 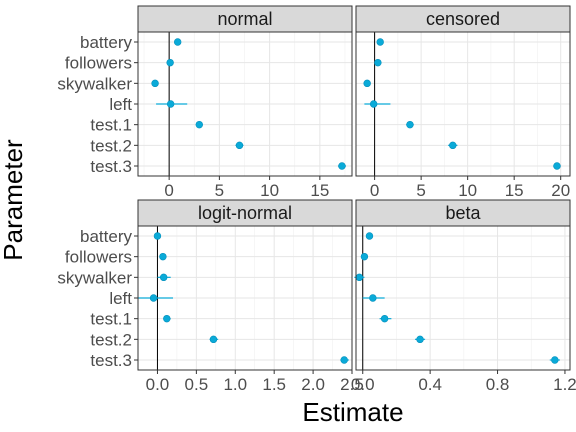 What do you see at coordinates (14, 200) in the screenshot?
I see `y-axis-title: Parameter` at bounding box center [14, 200].